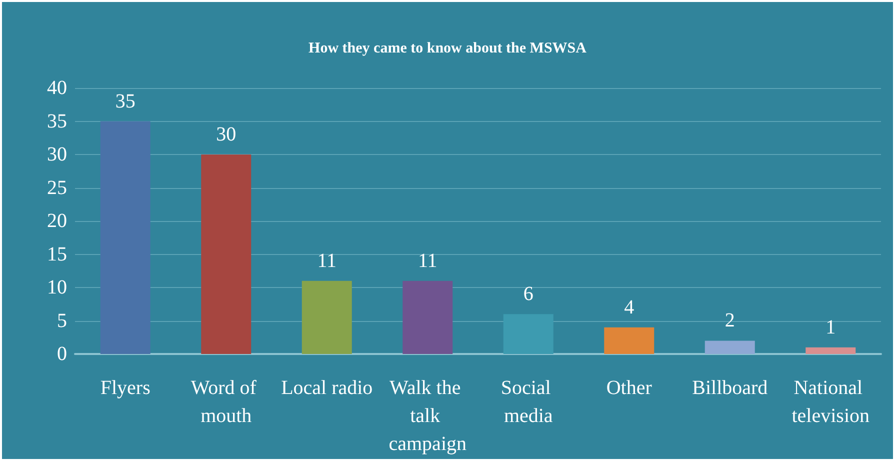 This screenshot has width=895, height=461. What do you see at coordinates (125, 101) in the screenshot?
I see `data-label: 35` at bounding box center [125, 101].